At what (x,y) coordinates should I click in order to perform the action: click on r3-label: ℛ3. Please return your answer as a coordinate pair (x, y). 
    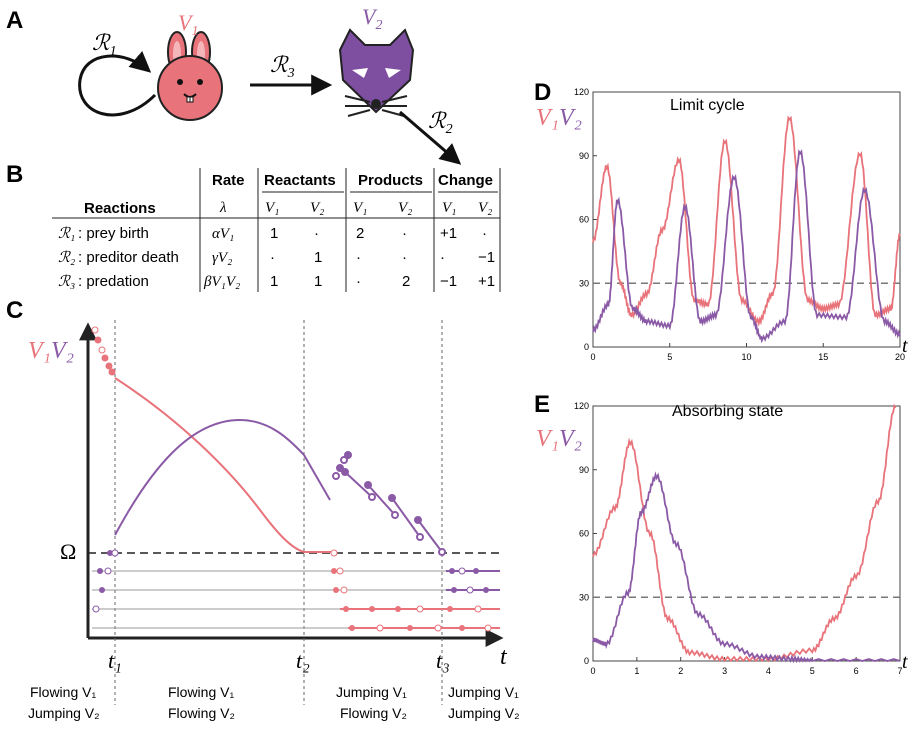
    Looking at the image, I should click on (282, 66).